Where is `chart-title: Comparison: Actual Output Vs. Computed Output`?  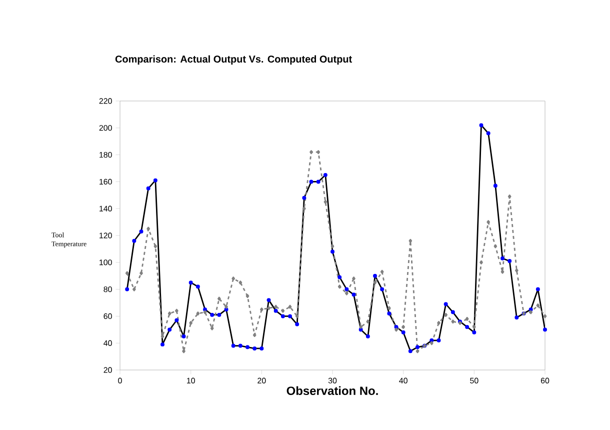 chart-title: Comparison: Actual Output Vs. Computed Output is located at coordinates (233, 60).